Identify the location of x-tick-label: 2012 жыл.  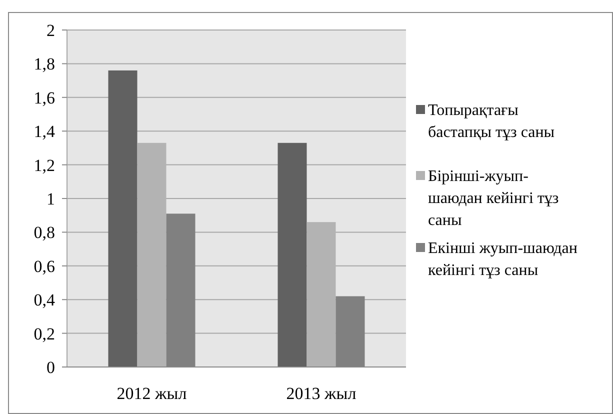
(152, 393).